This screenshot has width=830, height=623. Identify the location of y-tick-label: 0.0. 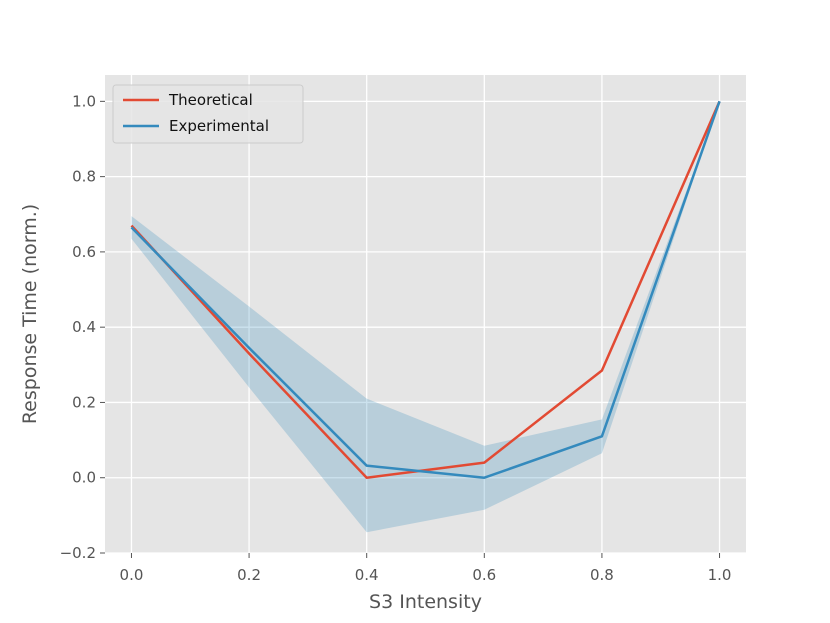
(84, 478).